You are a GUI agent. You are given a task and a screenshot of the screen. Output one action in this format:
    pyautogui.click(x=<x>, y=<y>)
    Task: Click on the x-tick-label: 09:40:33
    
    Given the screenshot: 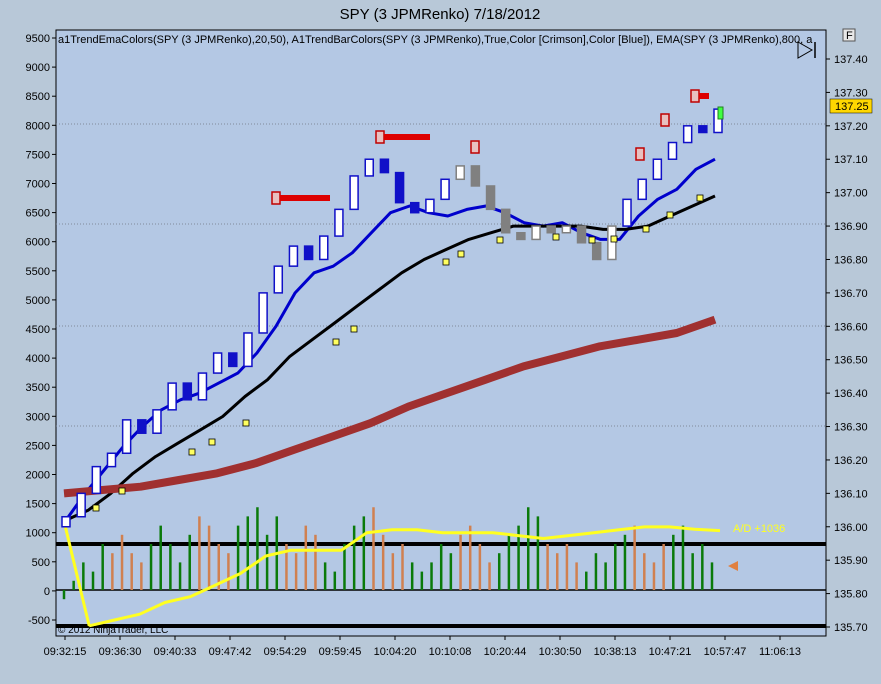 What is the action you would take?
    pyautogui.click(x=175, y=652)
    